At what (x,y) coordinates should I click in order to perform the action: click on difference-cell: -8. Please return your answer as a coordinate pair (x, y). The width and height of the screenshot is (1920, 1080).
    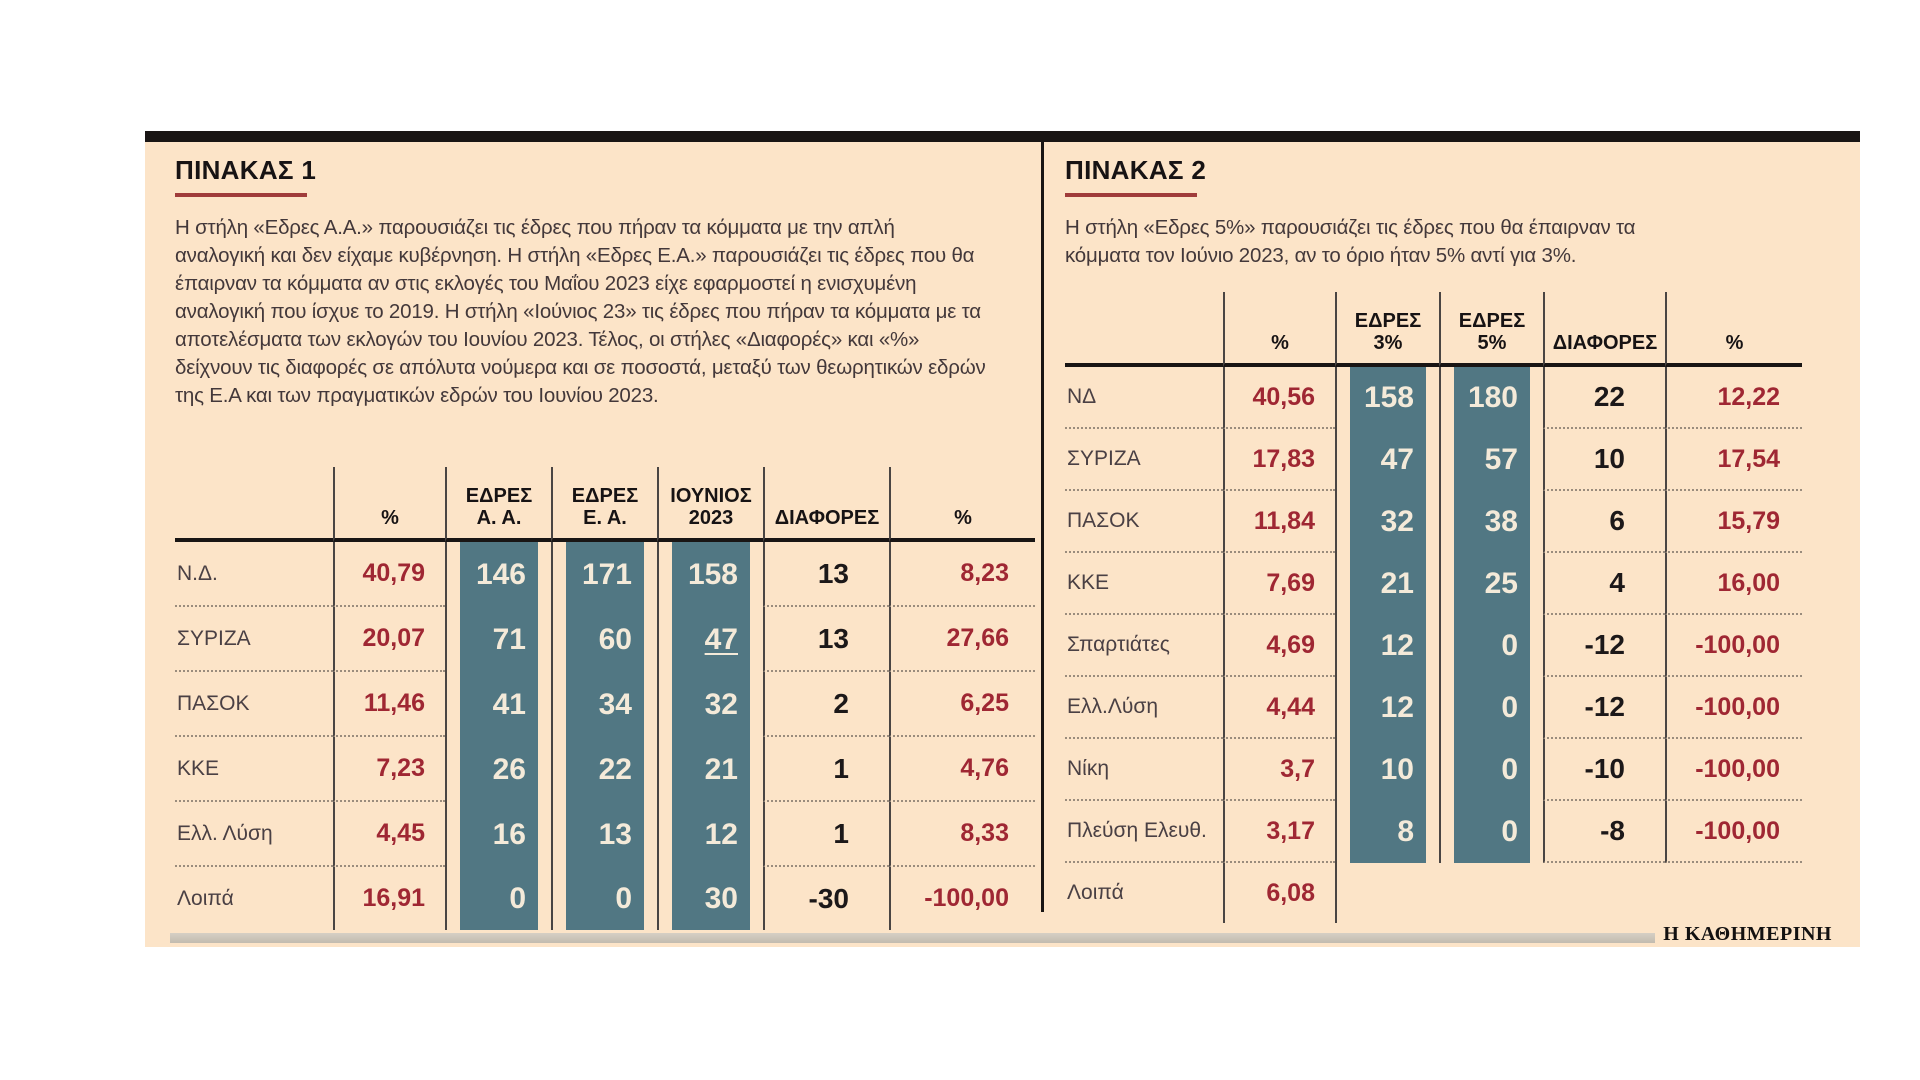
    Looking at the image, I should click on (1604, 832).